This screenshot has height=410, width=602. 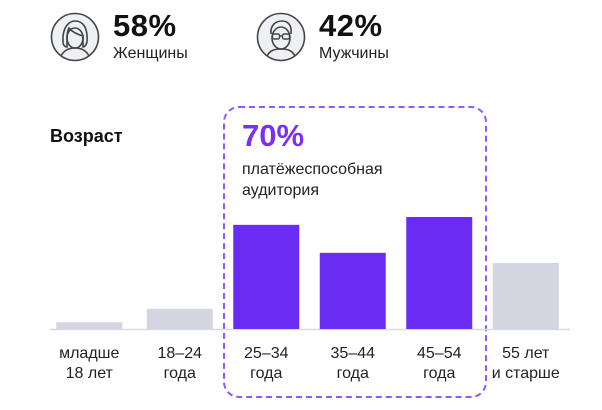 What do you see at coordinates (145, 25) in the screenshot?
I see `female-percent: 58%` at bounding box center [145, 25].